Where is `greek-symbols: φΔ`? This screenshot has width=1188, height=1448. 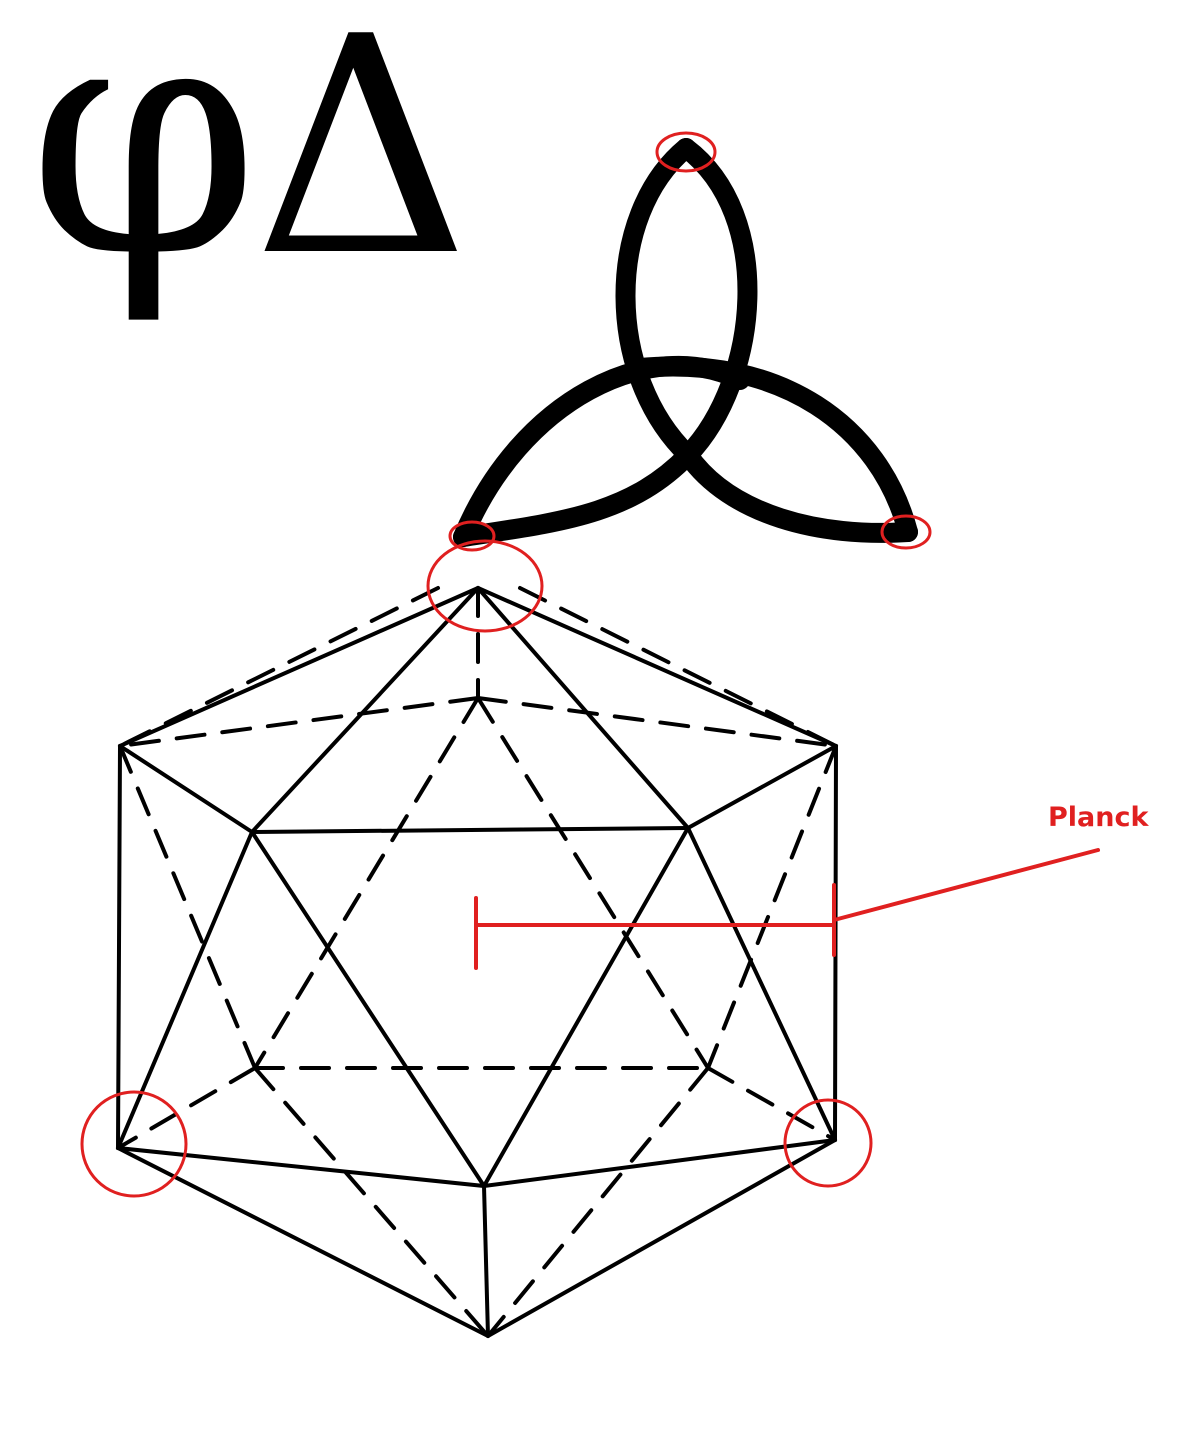 greek-symbols: φΔ is located at coordinates (249, 151).